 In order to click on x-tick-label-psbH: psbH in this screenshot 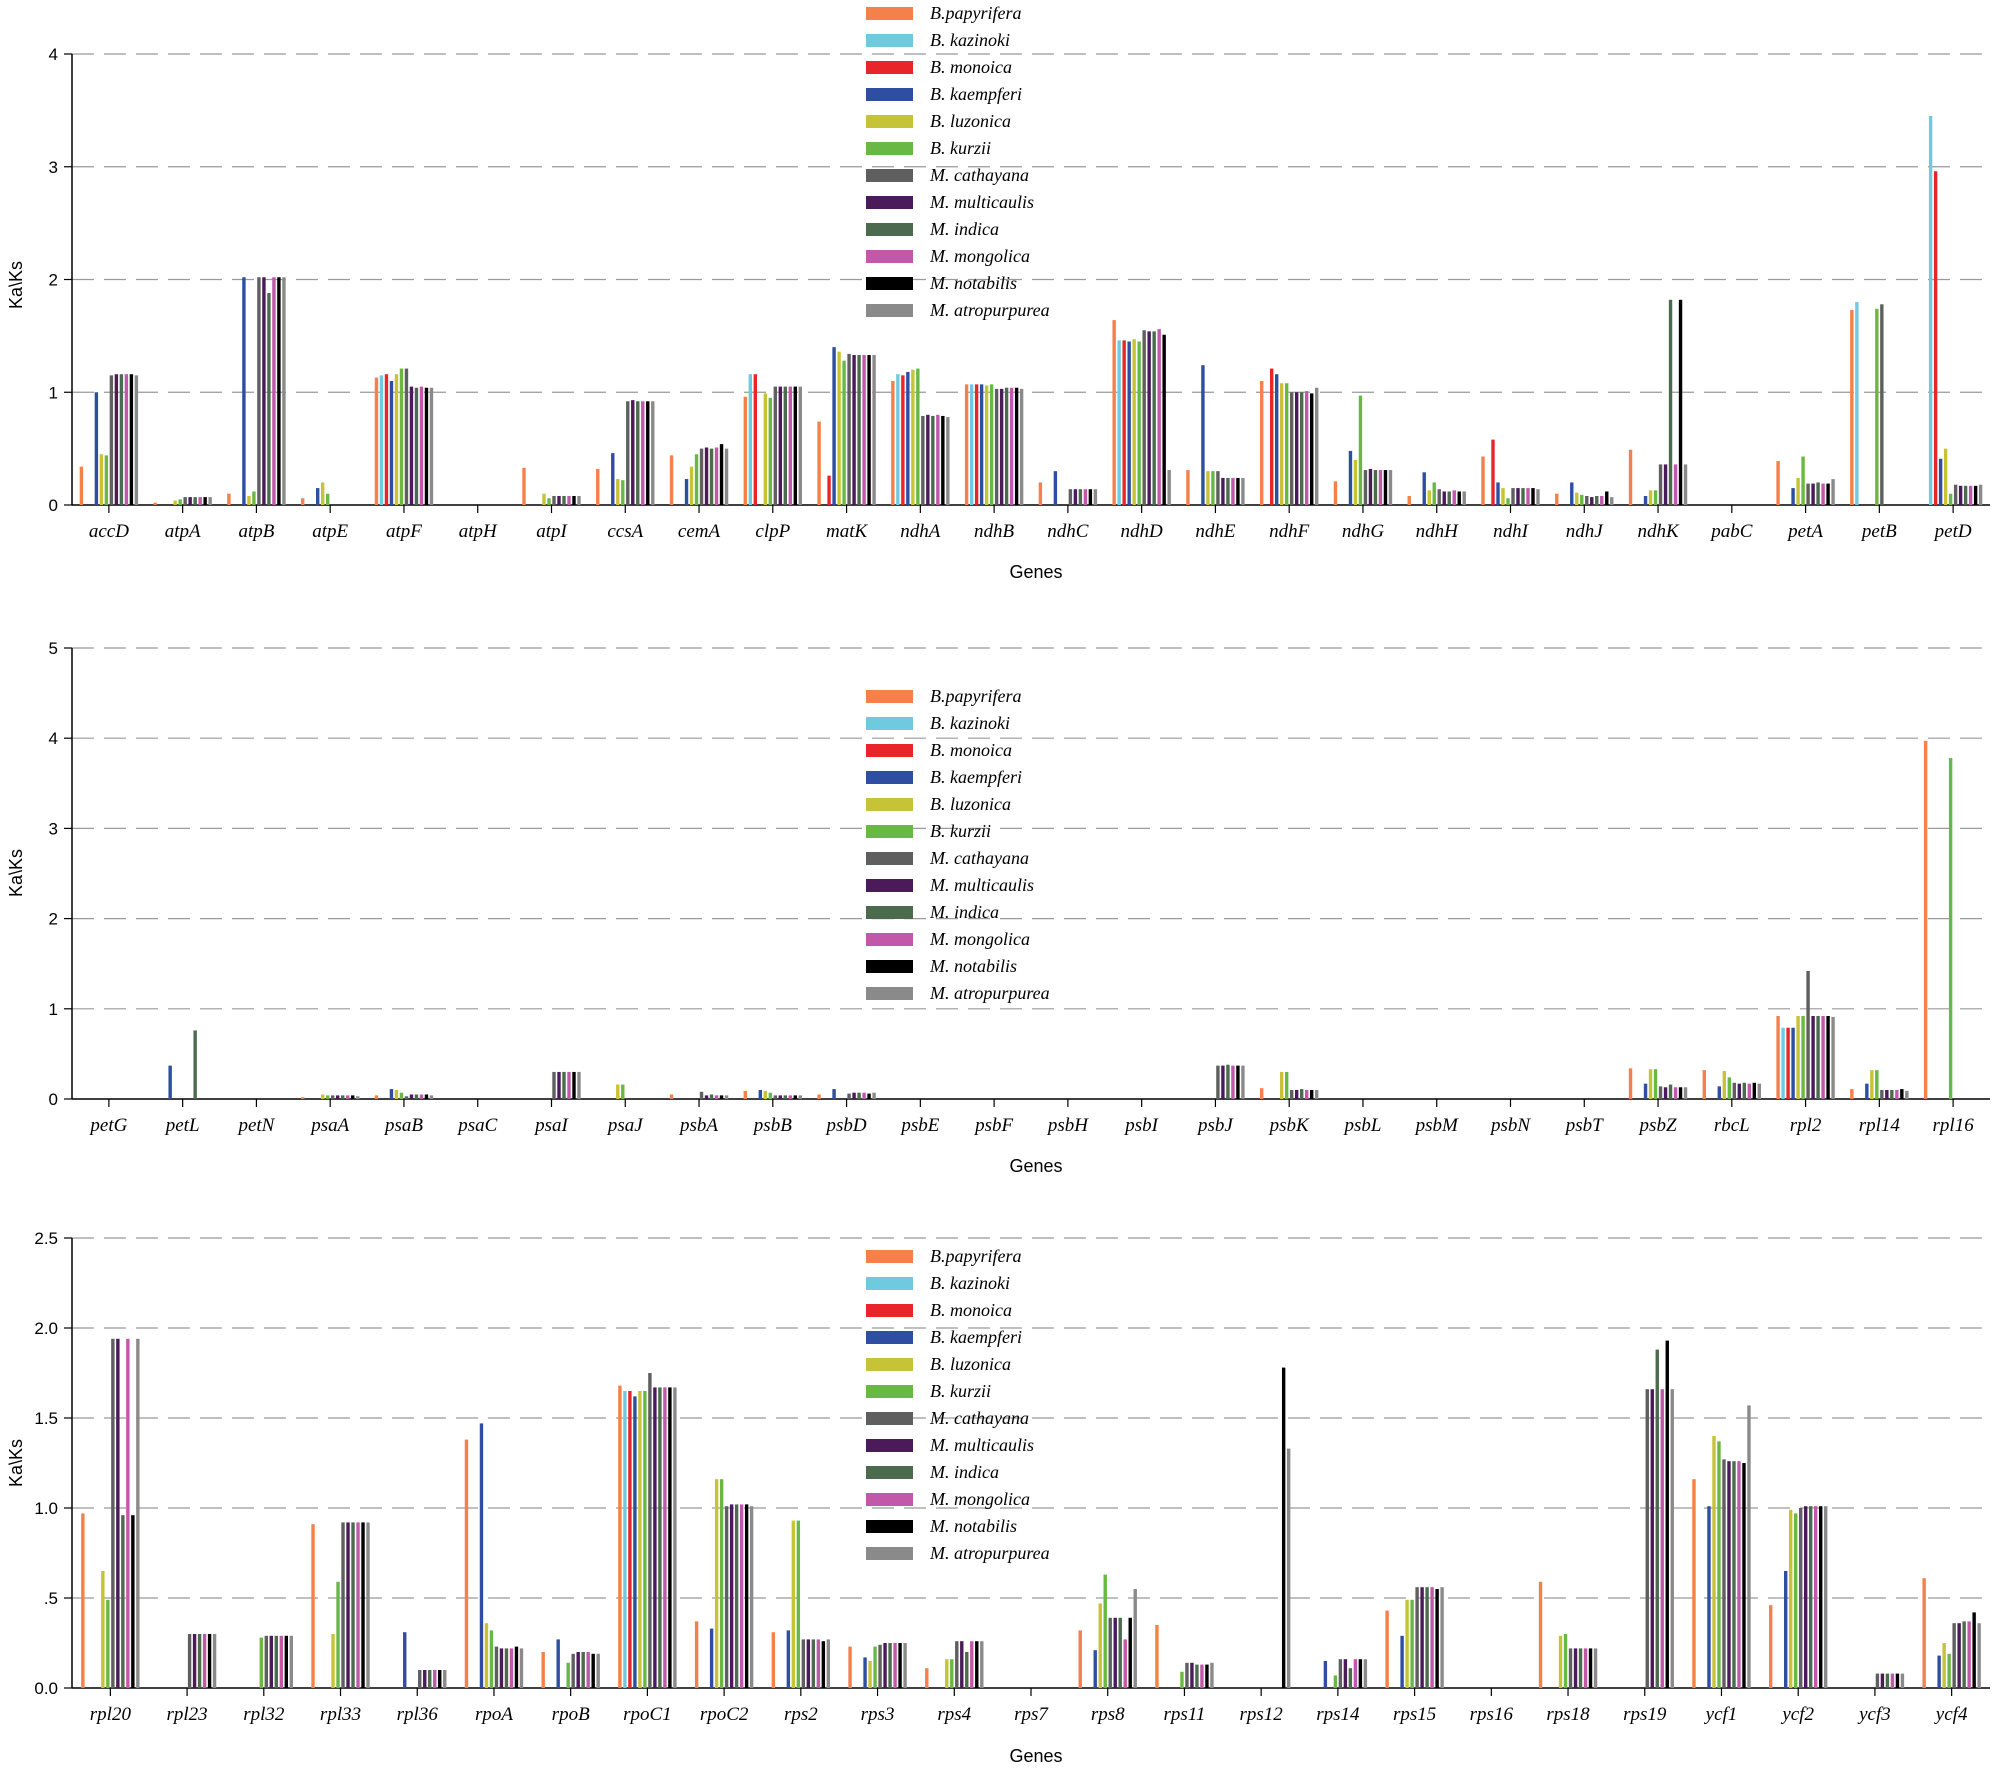, I will do `click(1067, 1125)`.